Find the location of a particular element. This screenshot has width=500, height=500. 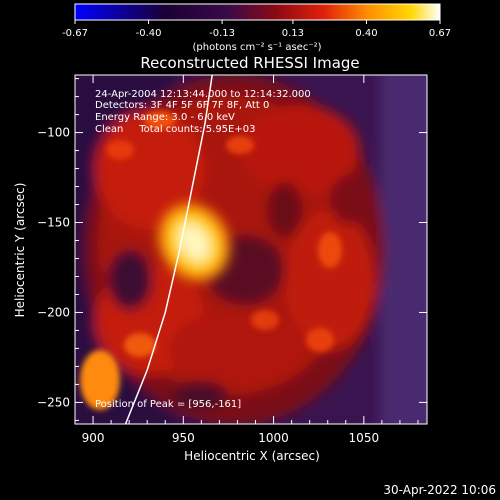

peak-position-label: Position of Peak = [956,-161] is located at coordinates (168, 404).